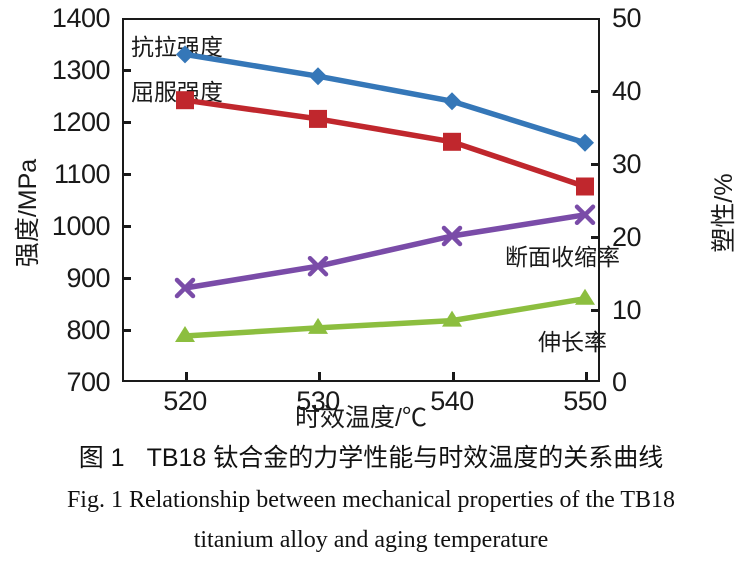 The width and height of the screenshot is (742, 571). I want to click on series-tensile-strength, so click(385, 98).